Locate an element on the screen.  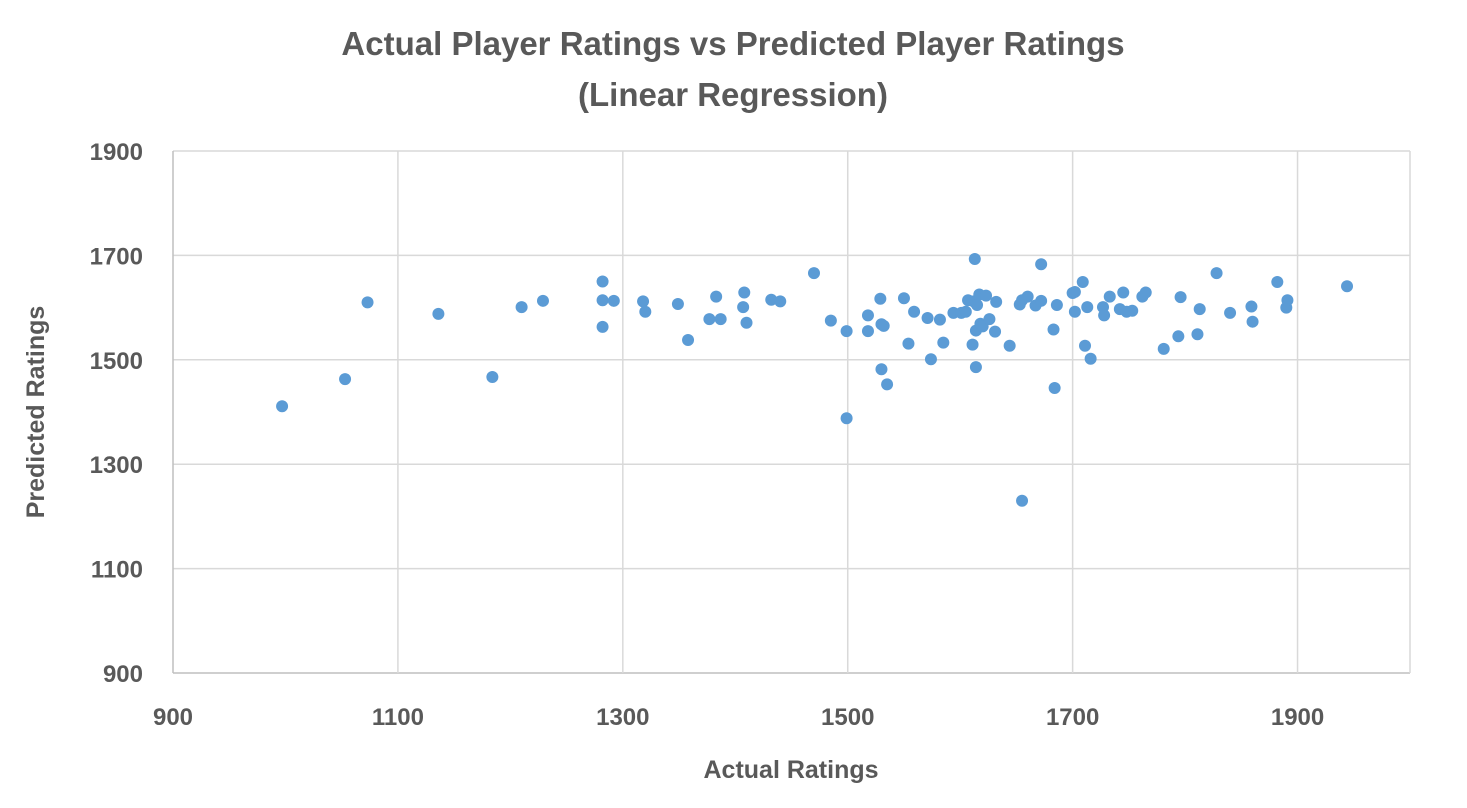
y-tick-label: 1500 is located at coordinates (116, 361).